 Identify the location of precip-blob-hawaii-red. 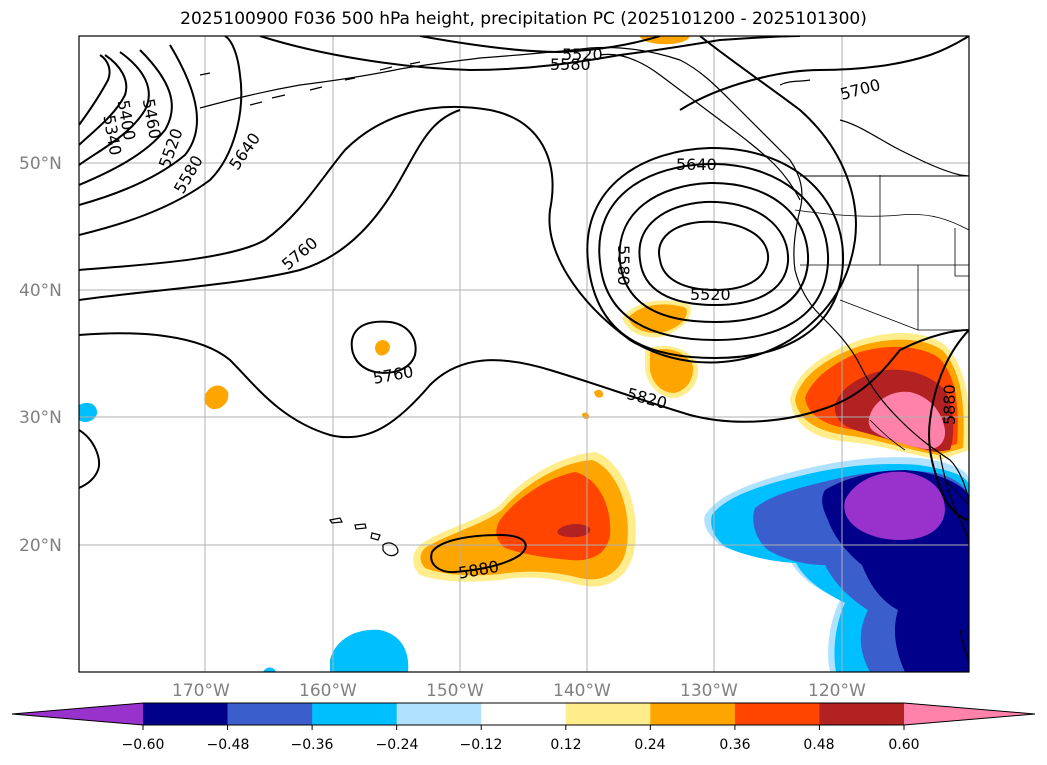
(553, 516).